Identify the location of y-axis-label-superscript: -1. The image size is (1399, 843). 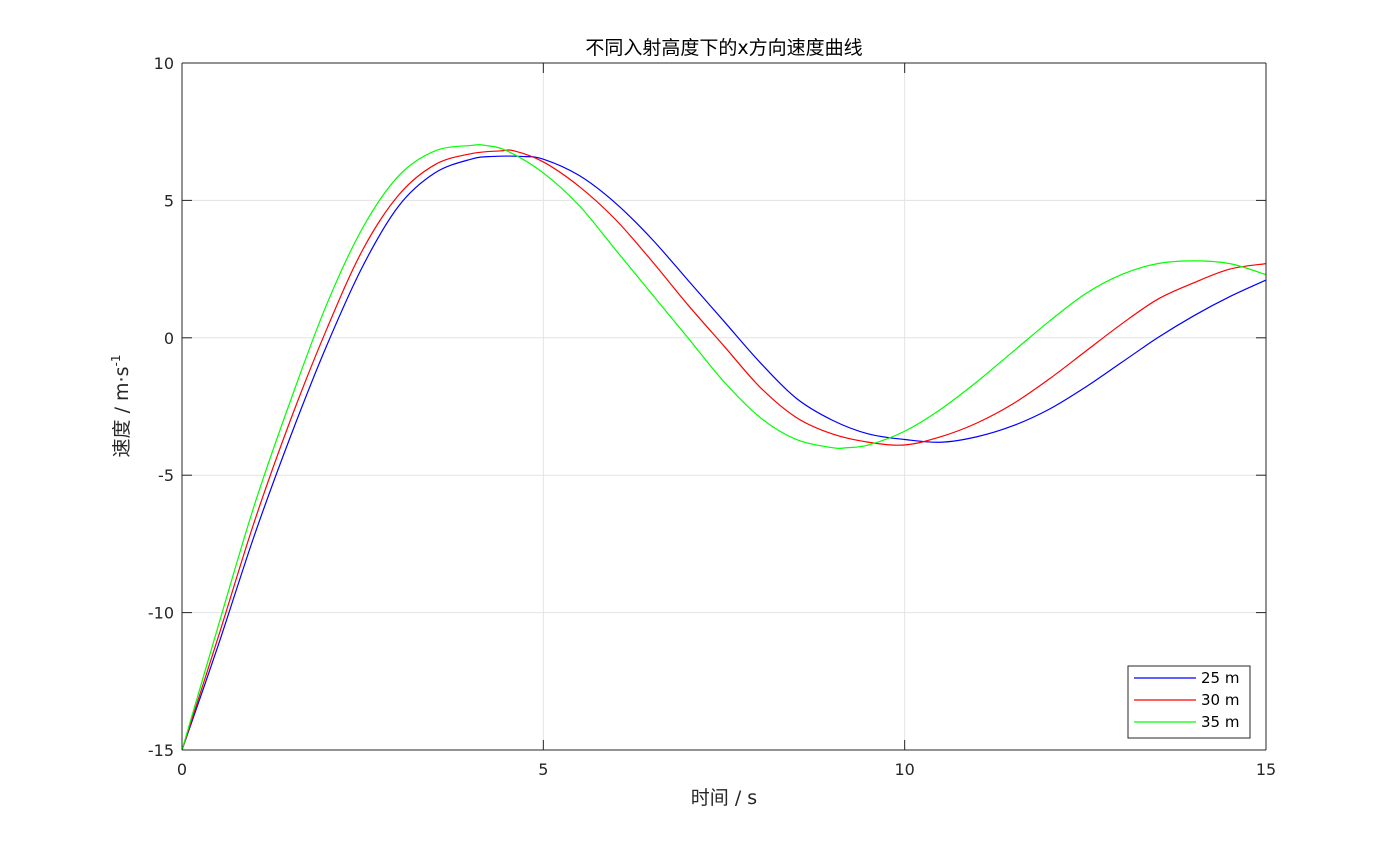
(116, 361).